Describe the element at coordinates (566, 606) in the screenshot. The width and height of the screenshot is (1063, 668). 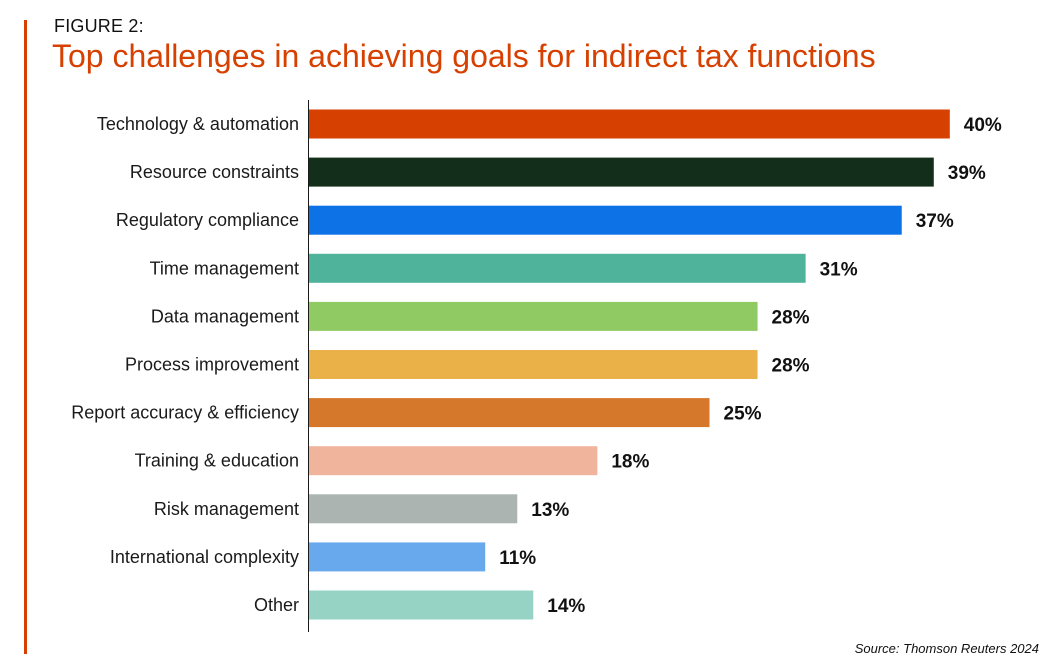
I see `value-label-other: 14%` at that location.